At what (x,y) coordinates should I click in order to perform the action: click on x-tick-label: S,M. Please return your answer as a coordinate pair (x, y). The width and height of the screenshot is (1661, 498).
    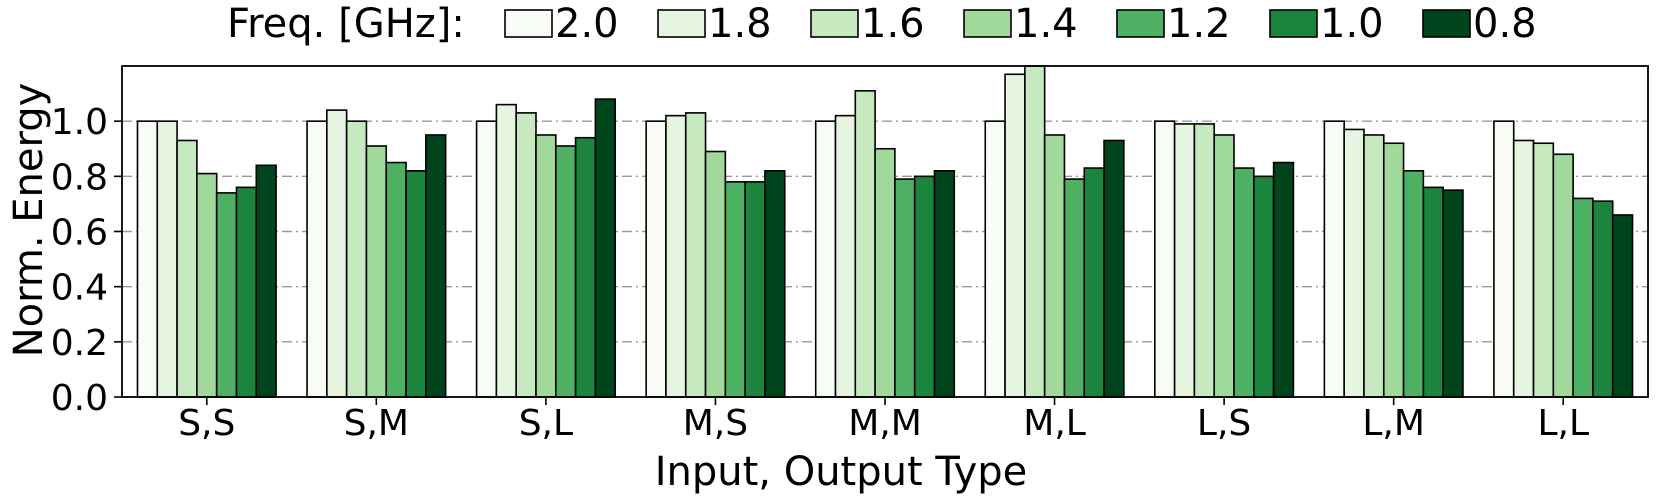
    Looking at the image, I should click on (376, 423).